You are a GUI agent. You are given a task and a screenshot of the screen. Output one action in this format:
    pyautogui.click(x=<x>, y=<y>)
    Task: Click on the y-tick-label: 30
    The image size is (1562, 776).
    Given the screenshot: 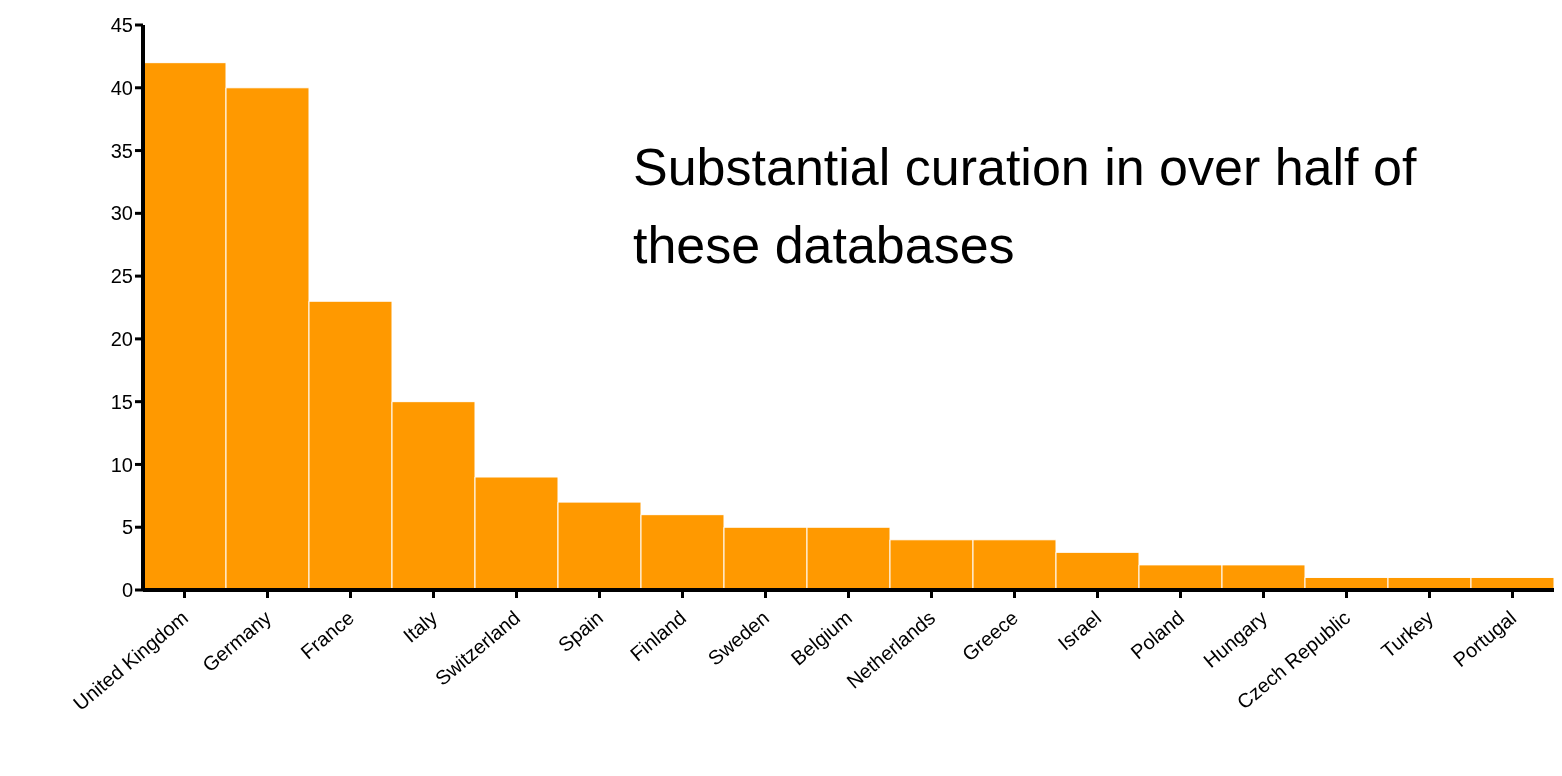 What is the action you would take?
    pyautogui.click(x=121, y=213)
    